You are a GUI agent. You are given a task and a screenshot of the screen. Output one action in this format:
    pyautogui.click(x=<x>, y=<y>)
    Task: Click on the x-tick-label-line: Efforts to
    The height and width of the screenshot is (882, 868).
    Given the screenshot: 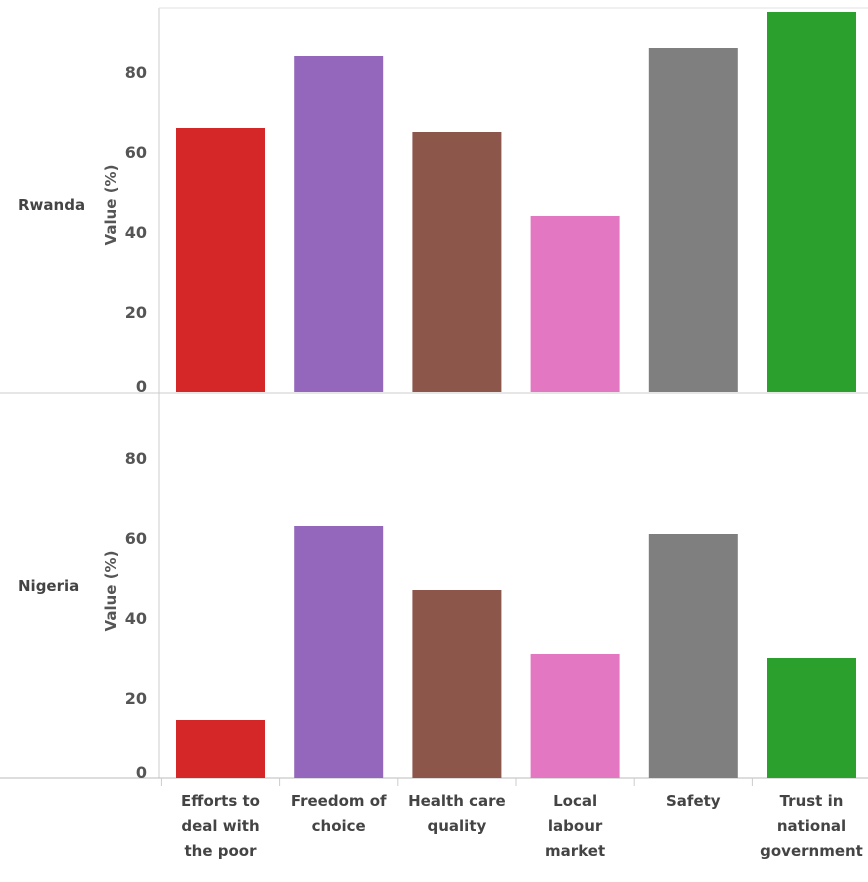 What is the action you would take?
    pyautogui.click(x=220, y=801)
    